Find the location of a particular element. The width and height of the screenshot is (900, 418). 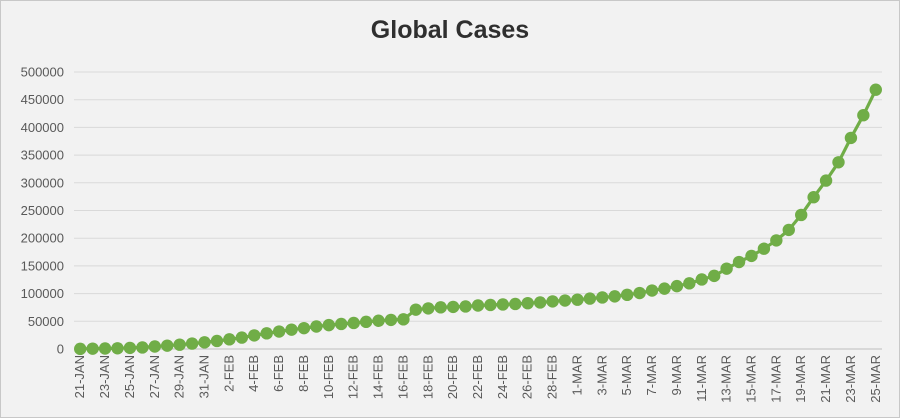

x-tick-label: 13-MAR is located at coordinates (726, 379).